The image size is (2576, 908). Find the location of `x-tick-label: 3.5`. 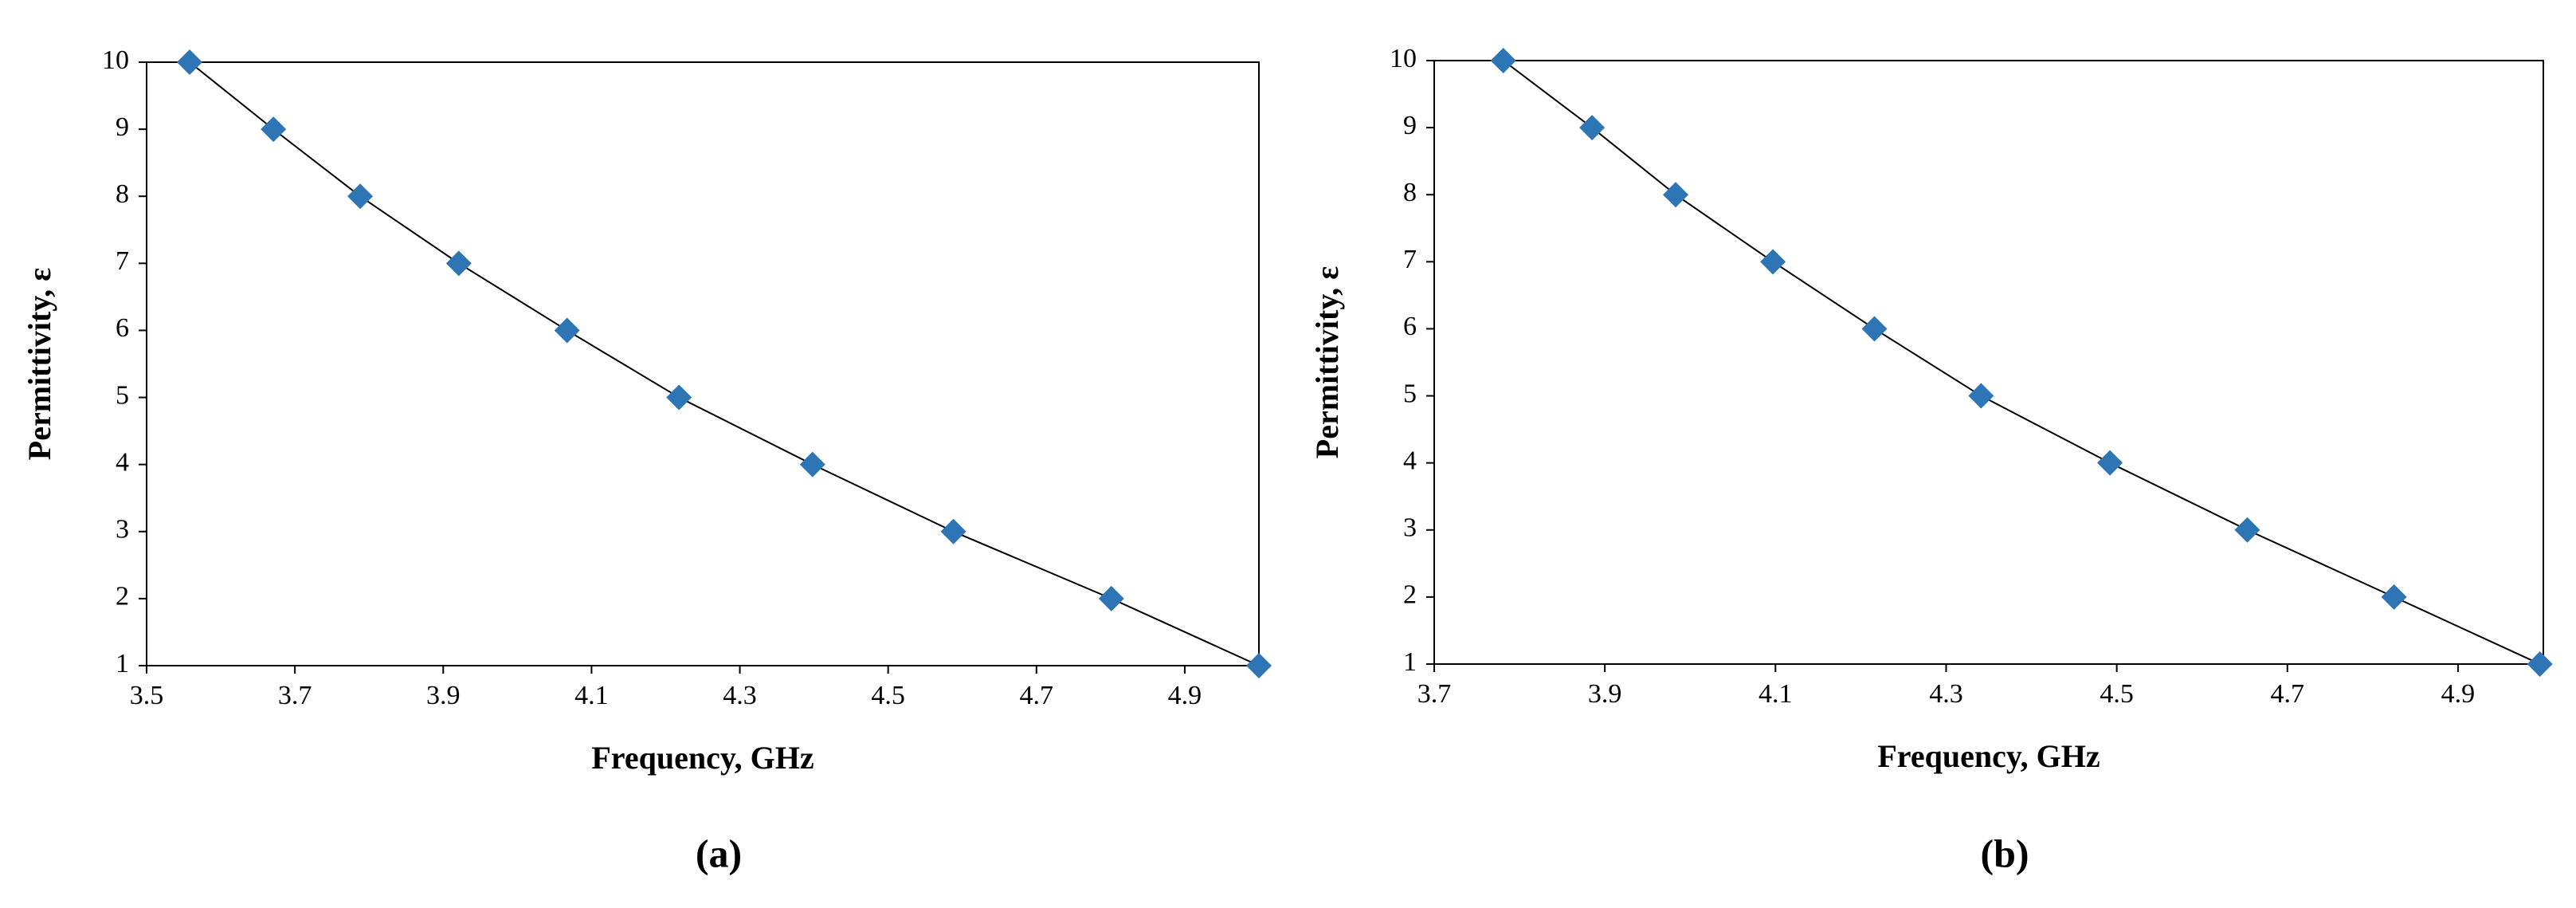

x-tick-label: 3.5 is located at coordinates (147, 695).